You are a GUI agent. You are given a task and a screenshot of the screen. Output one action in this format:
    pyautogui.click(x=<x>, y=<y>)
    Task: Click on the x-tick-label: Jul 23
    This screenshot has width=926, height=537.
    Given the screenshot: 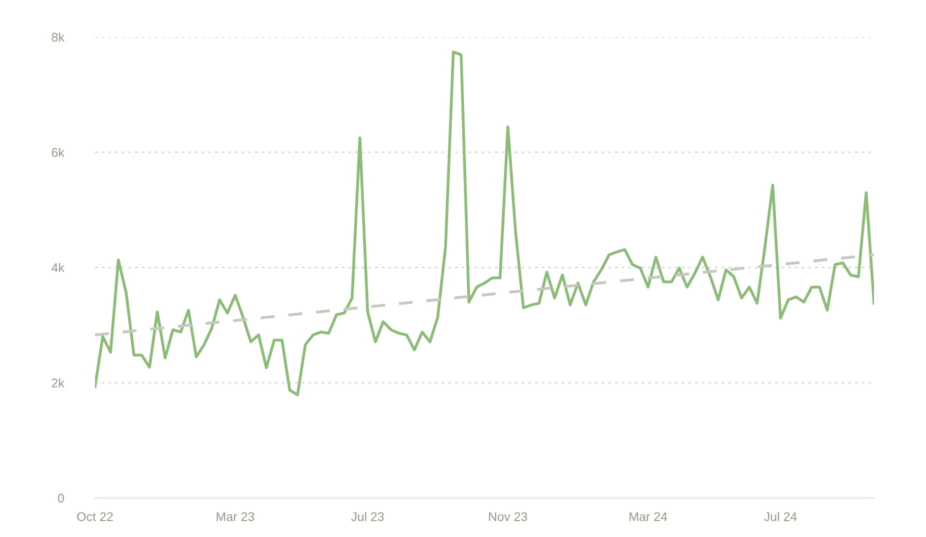 What is the action you would take?
    pyautogui.click(x=367, y=517)
    